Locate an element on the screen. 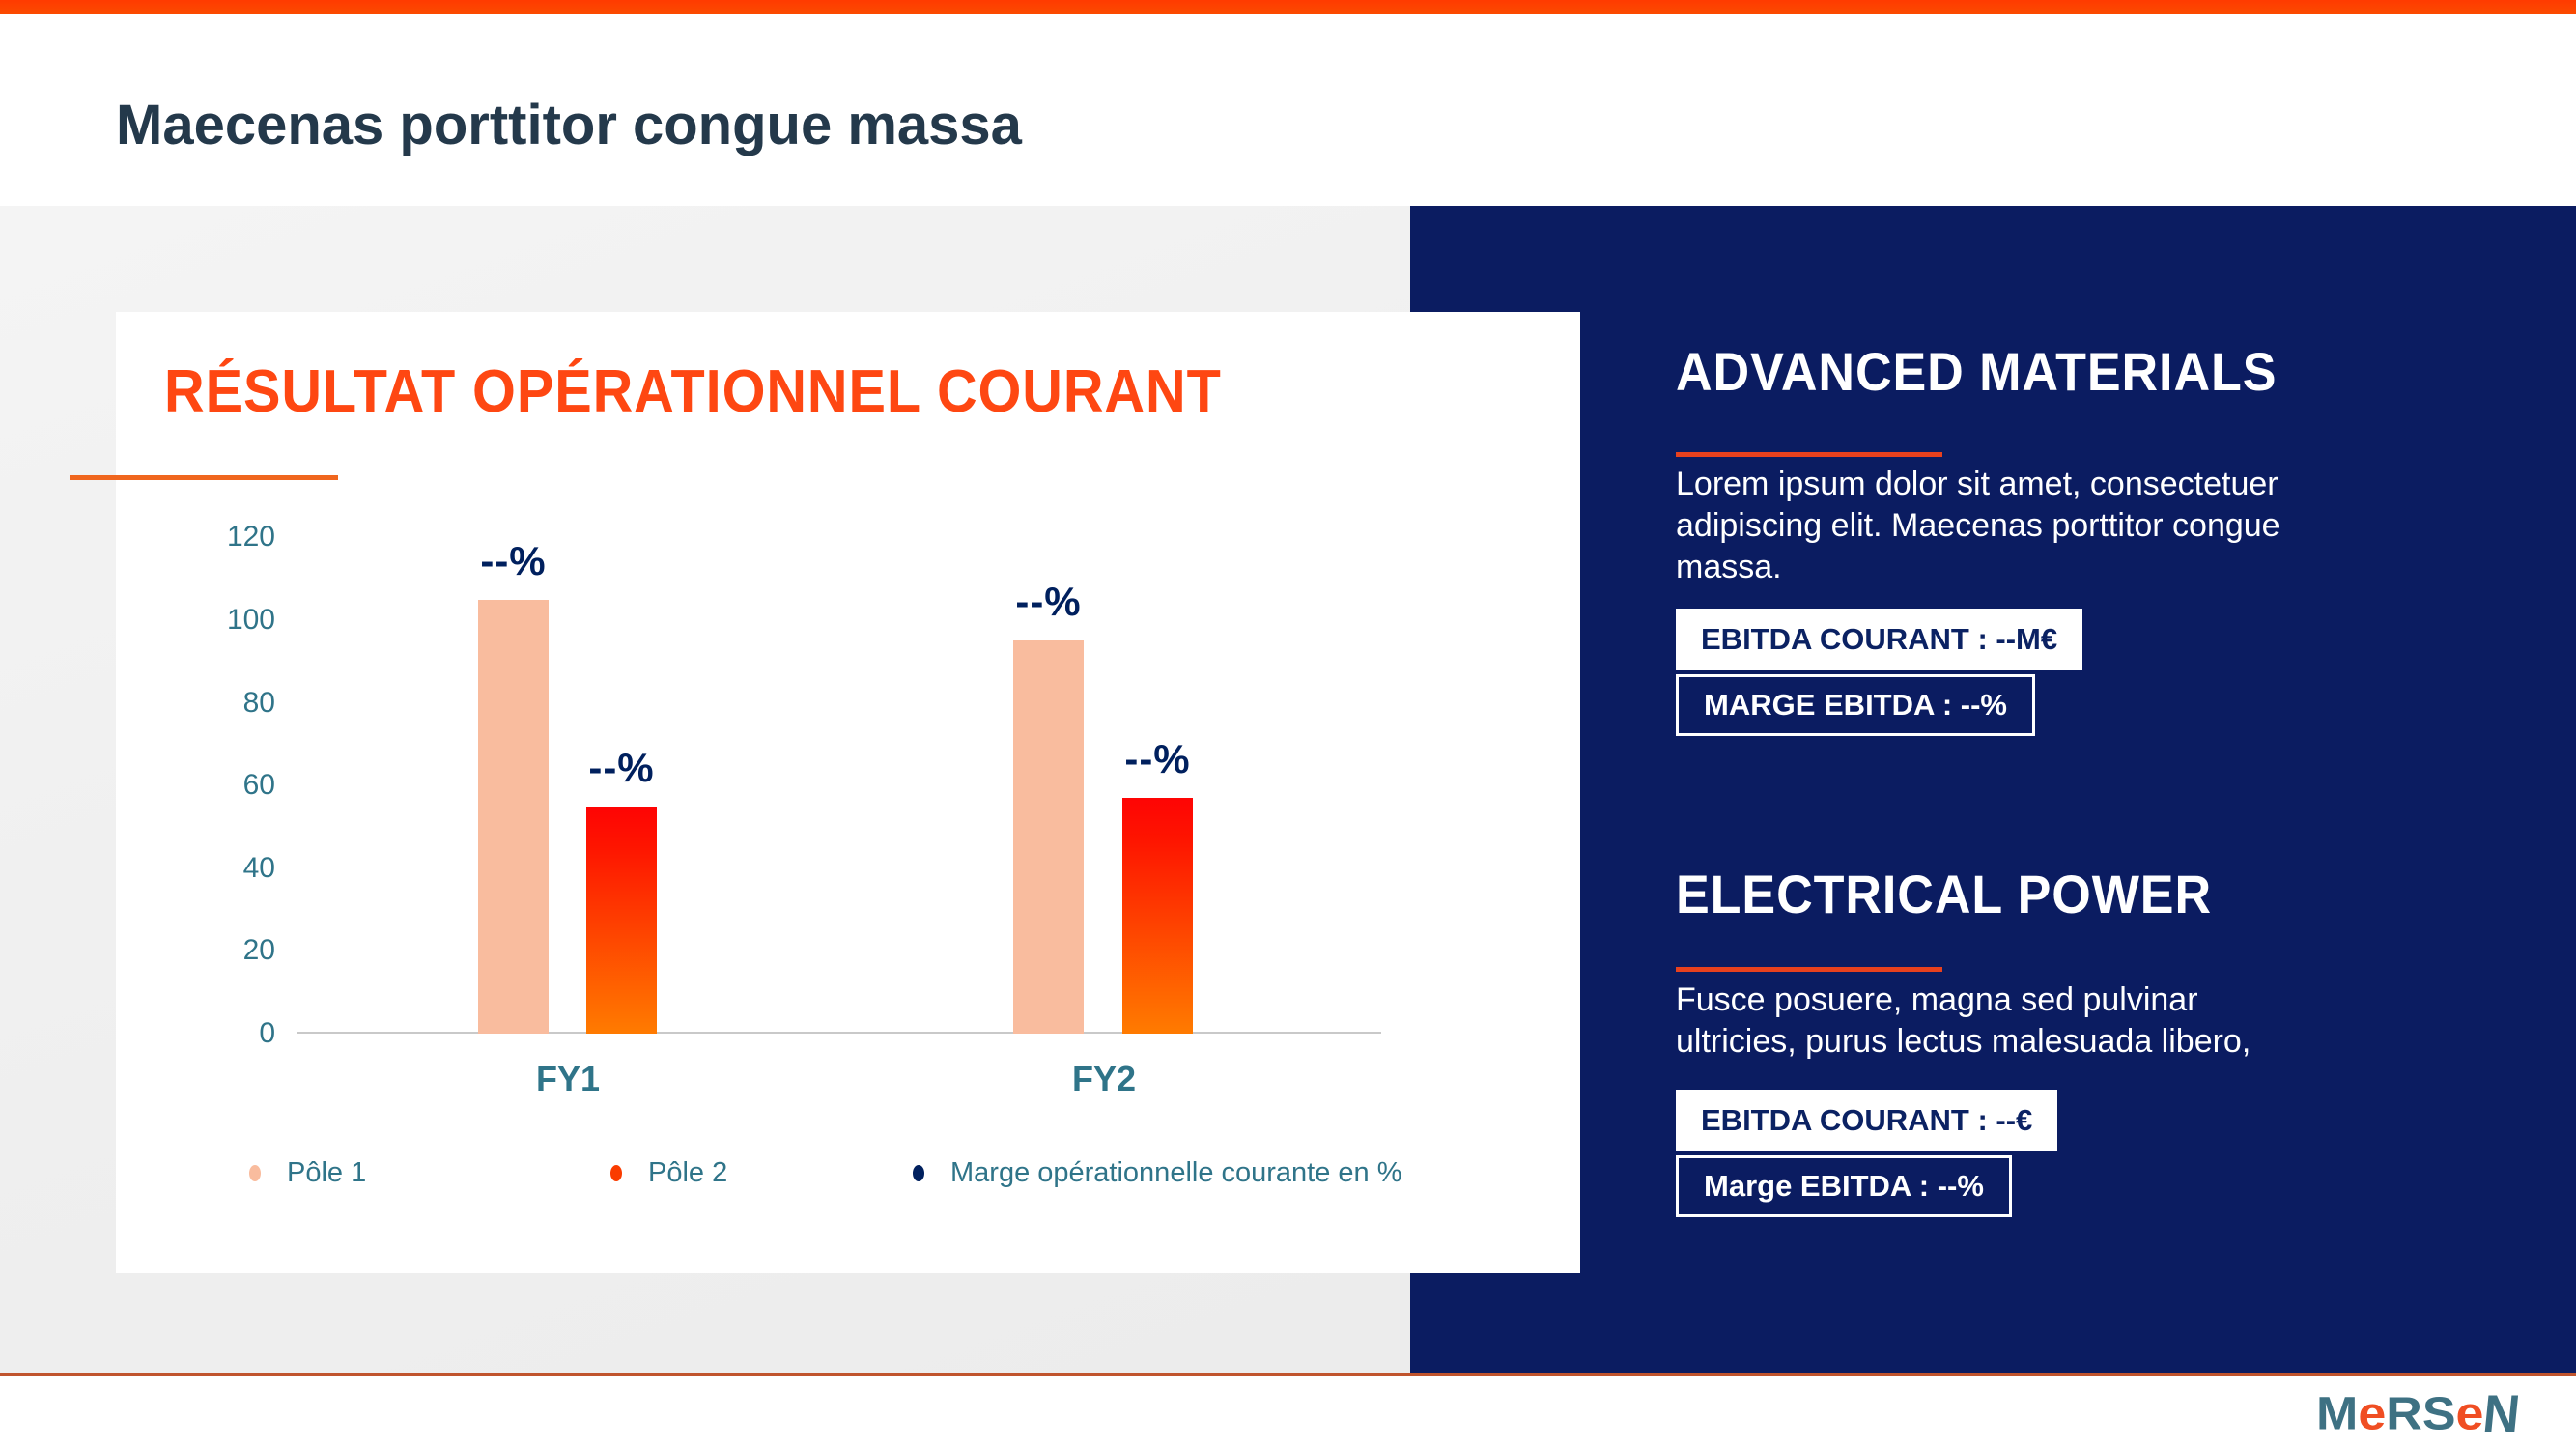 The height and width of the screenshot is (1449, 2576). logo-letter-N: N is located at coordinates (2502, 1414).